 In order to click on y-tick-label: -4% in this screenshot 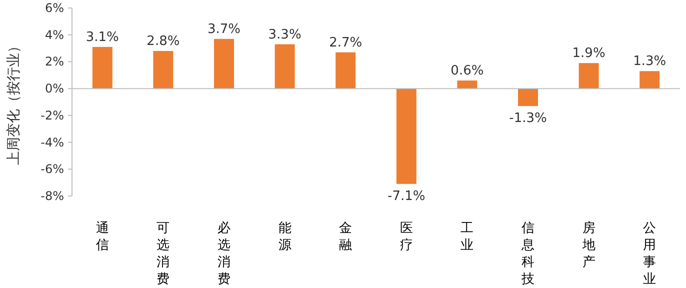, I will do `click(52, 142)`.